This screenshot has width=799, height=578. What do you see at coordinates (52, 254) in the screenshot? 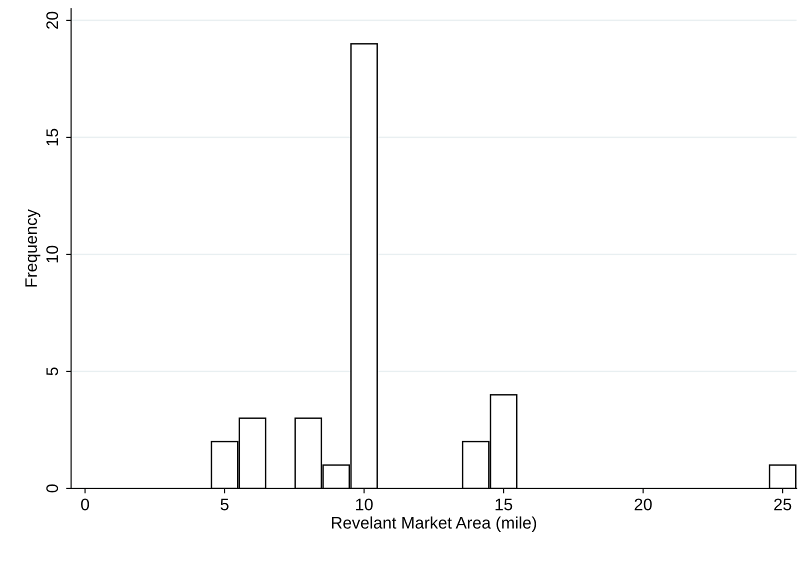
I see `y-tick-label: 10` at bounding box center [52, 254].